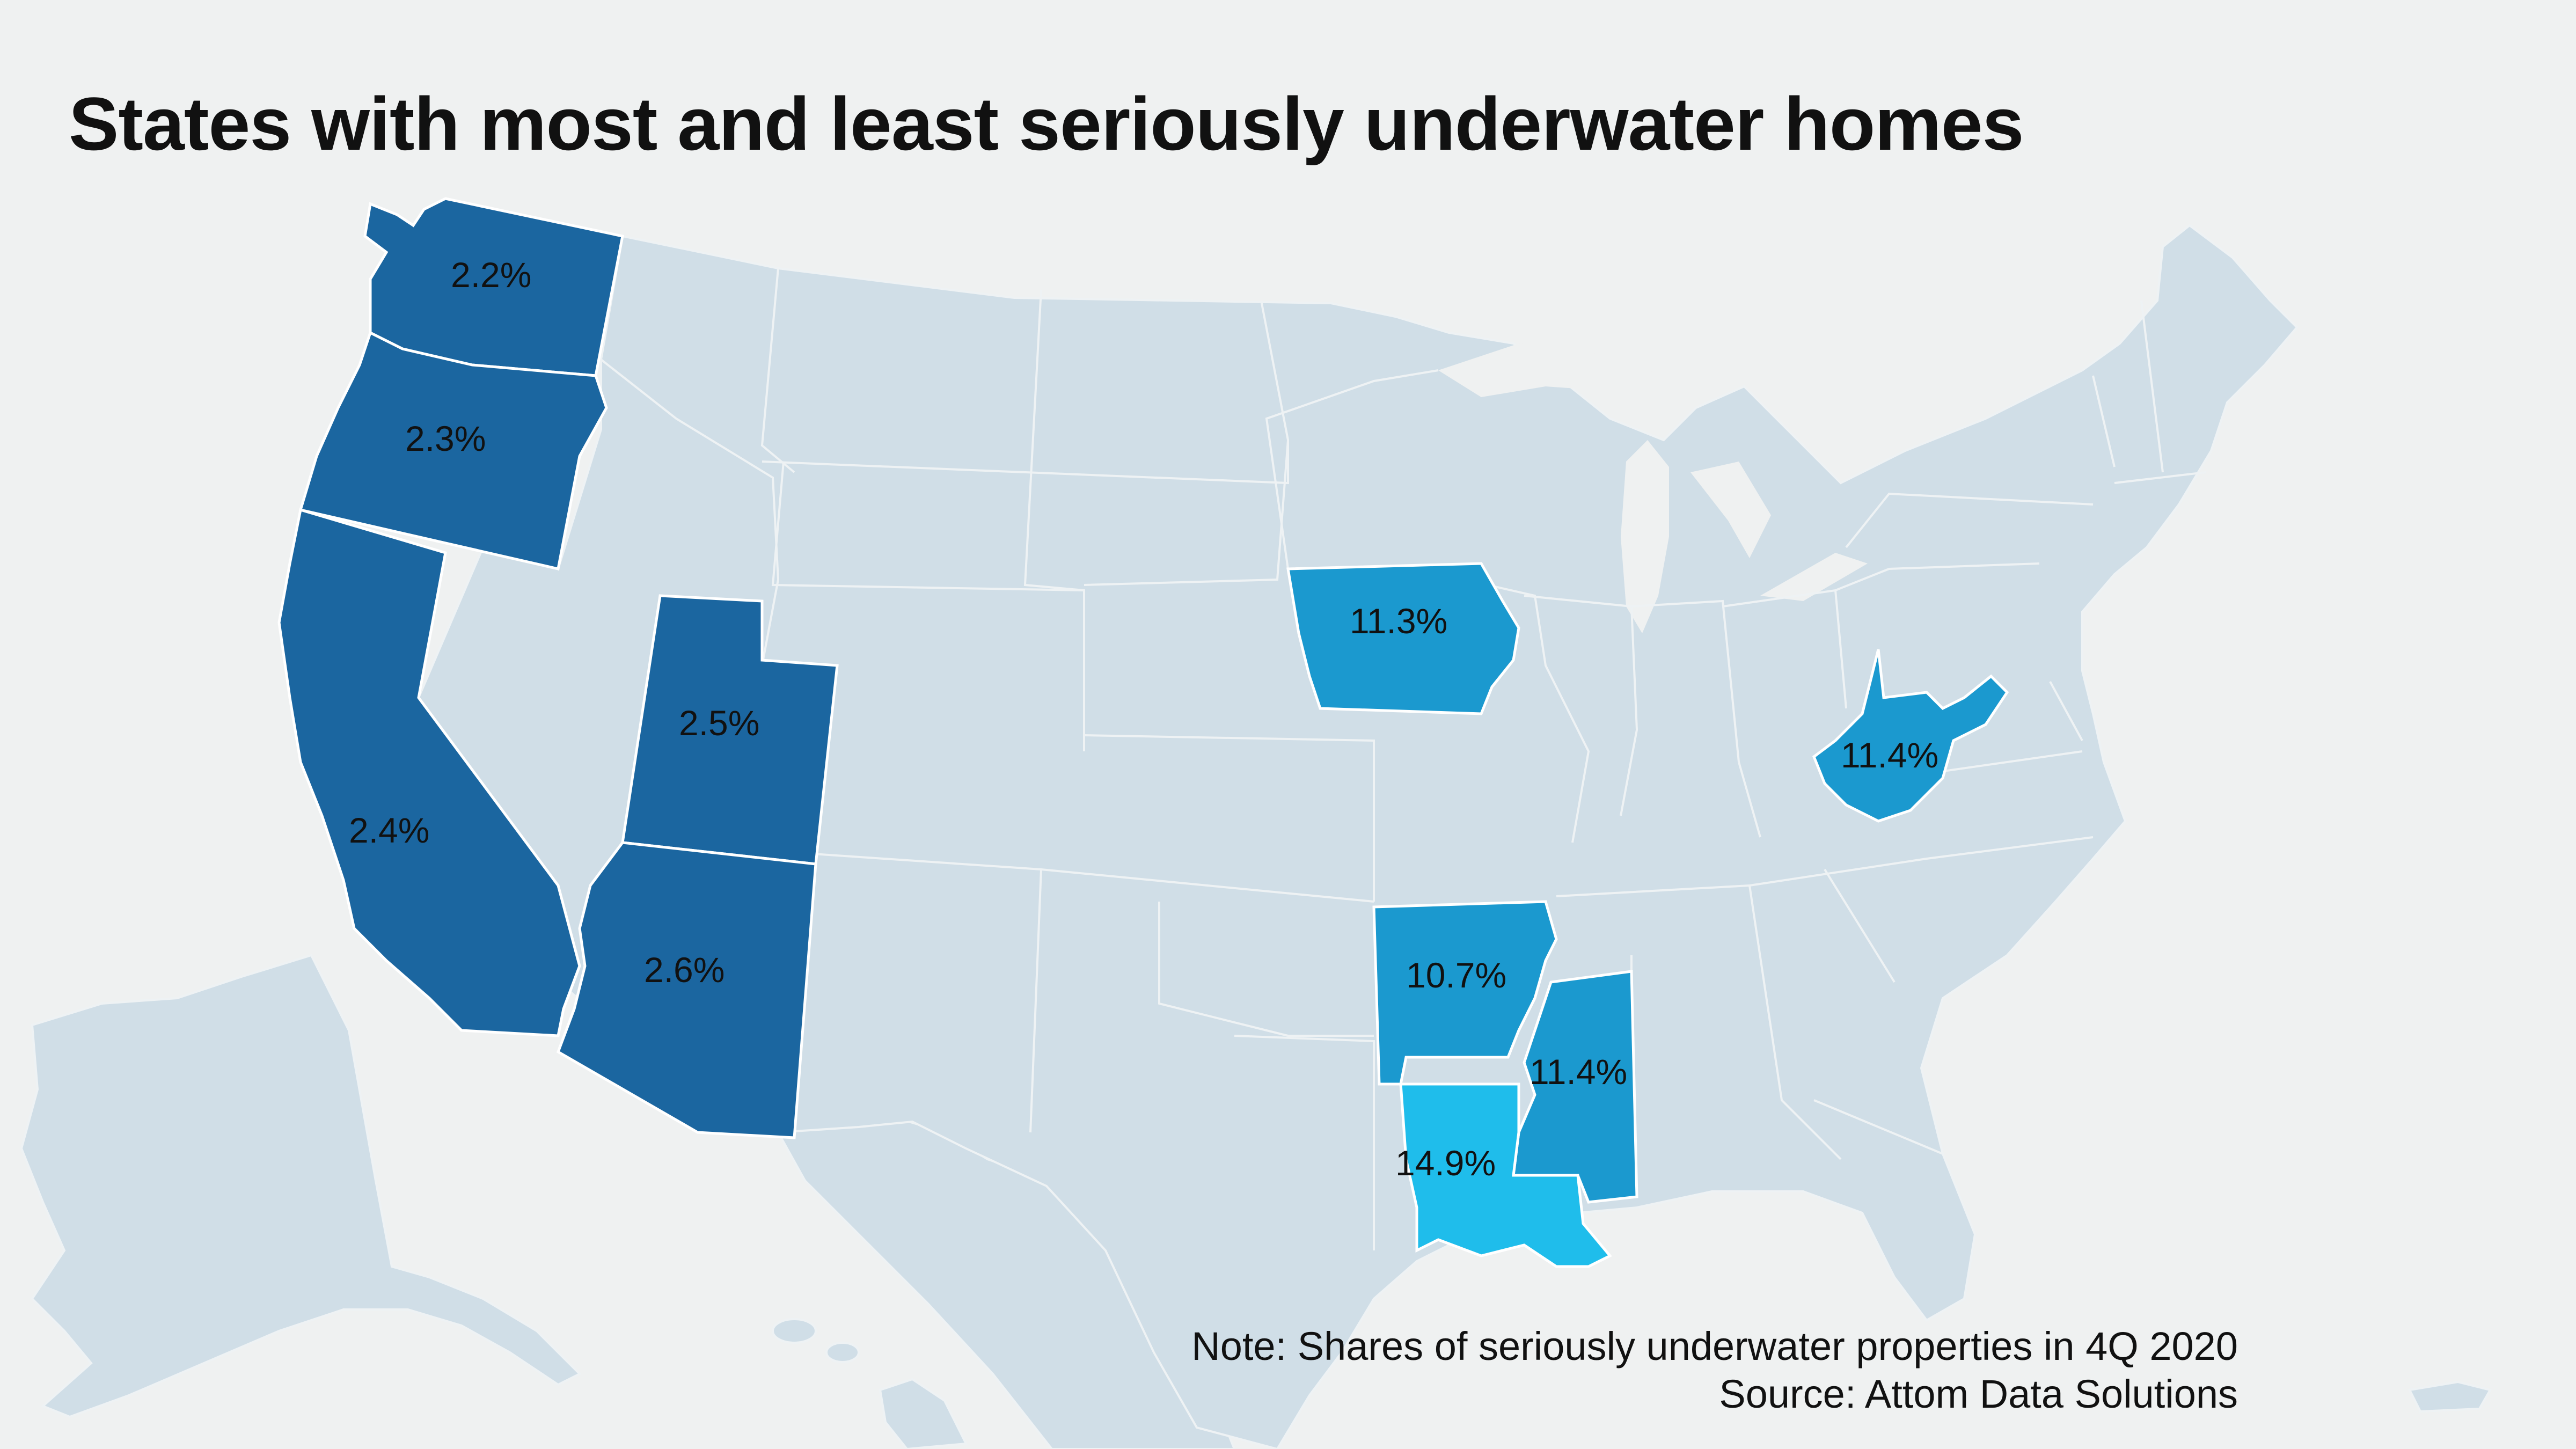 Image resolution: width=2576 pixels, height=1449 pixels. Describe the element at coordinates (1645, 536) in the screenshot. I see `lake-michigan` at that location.